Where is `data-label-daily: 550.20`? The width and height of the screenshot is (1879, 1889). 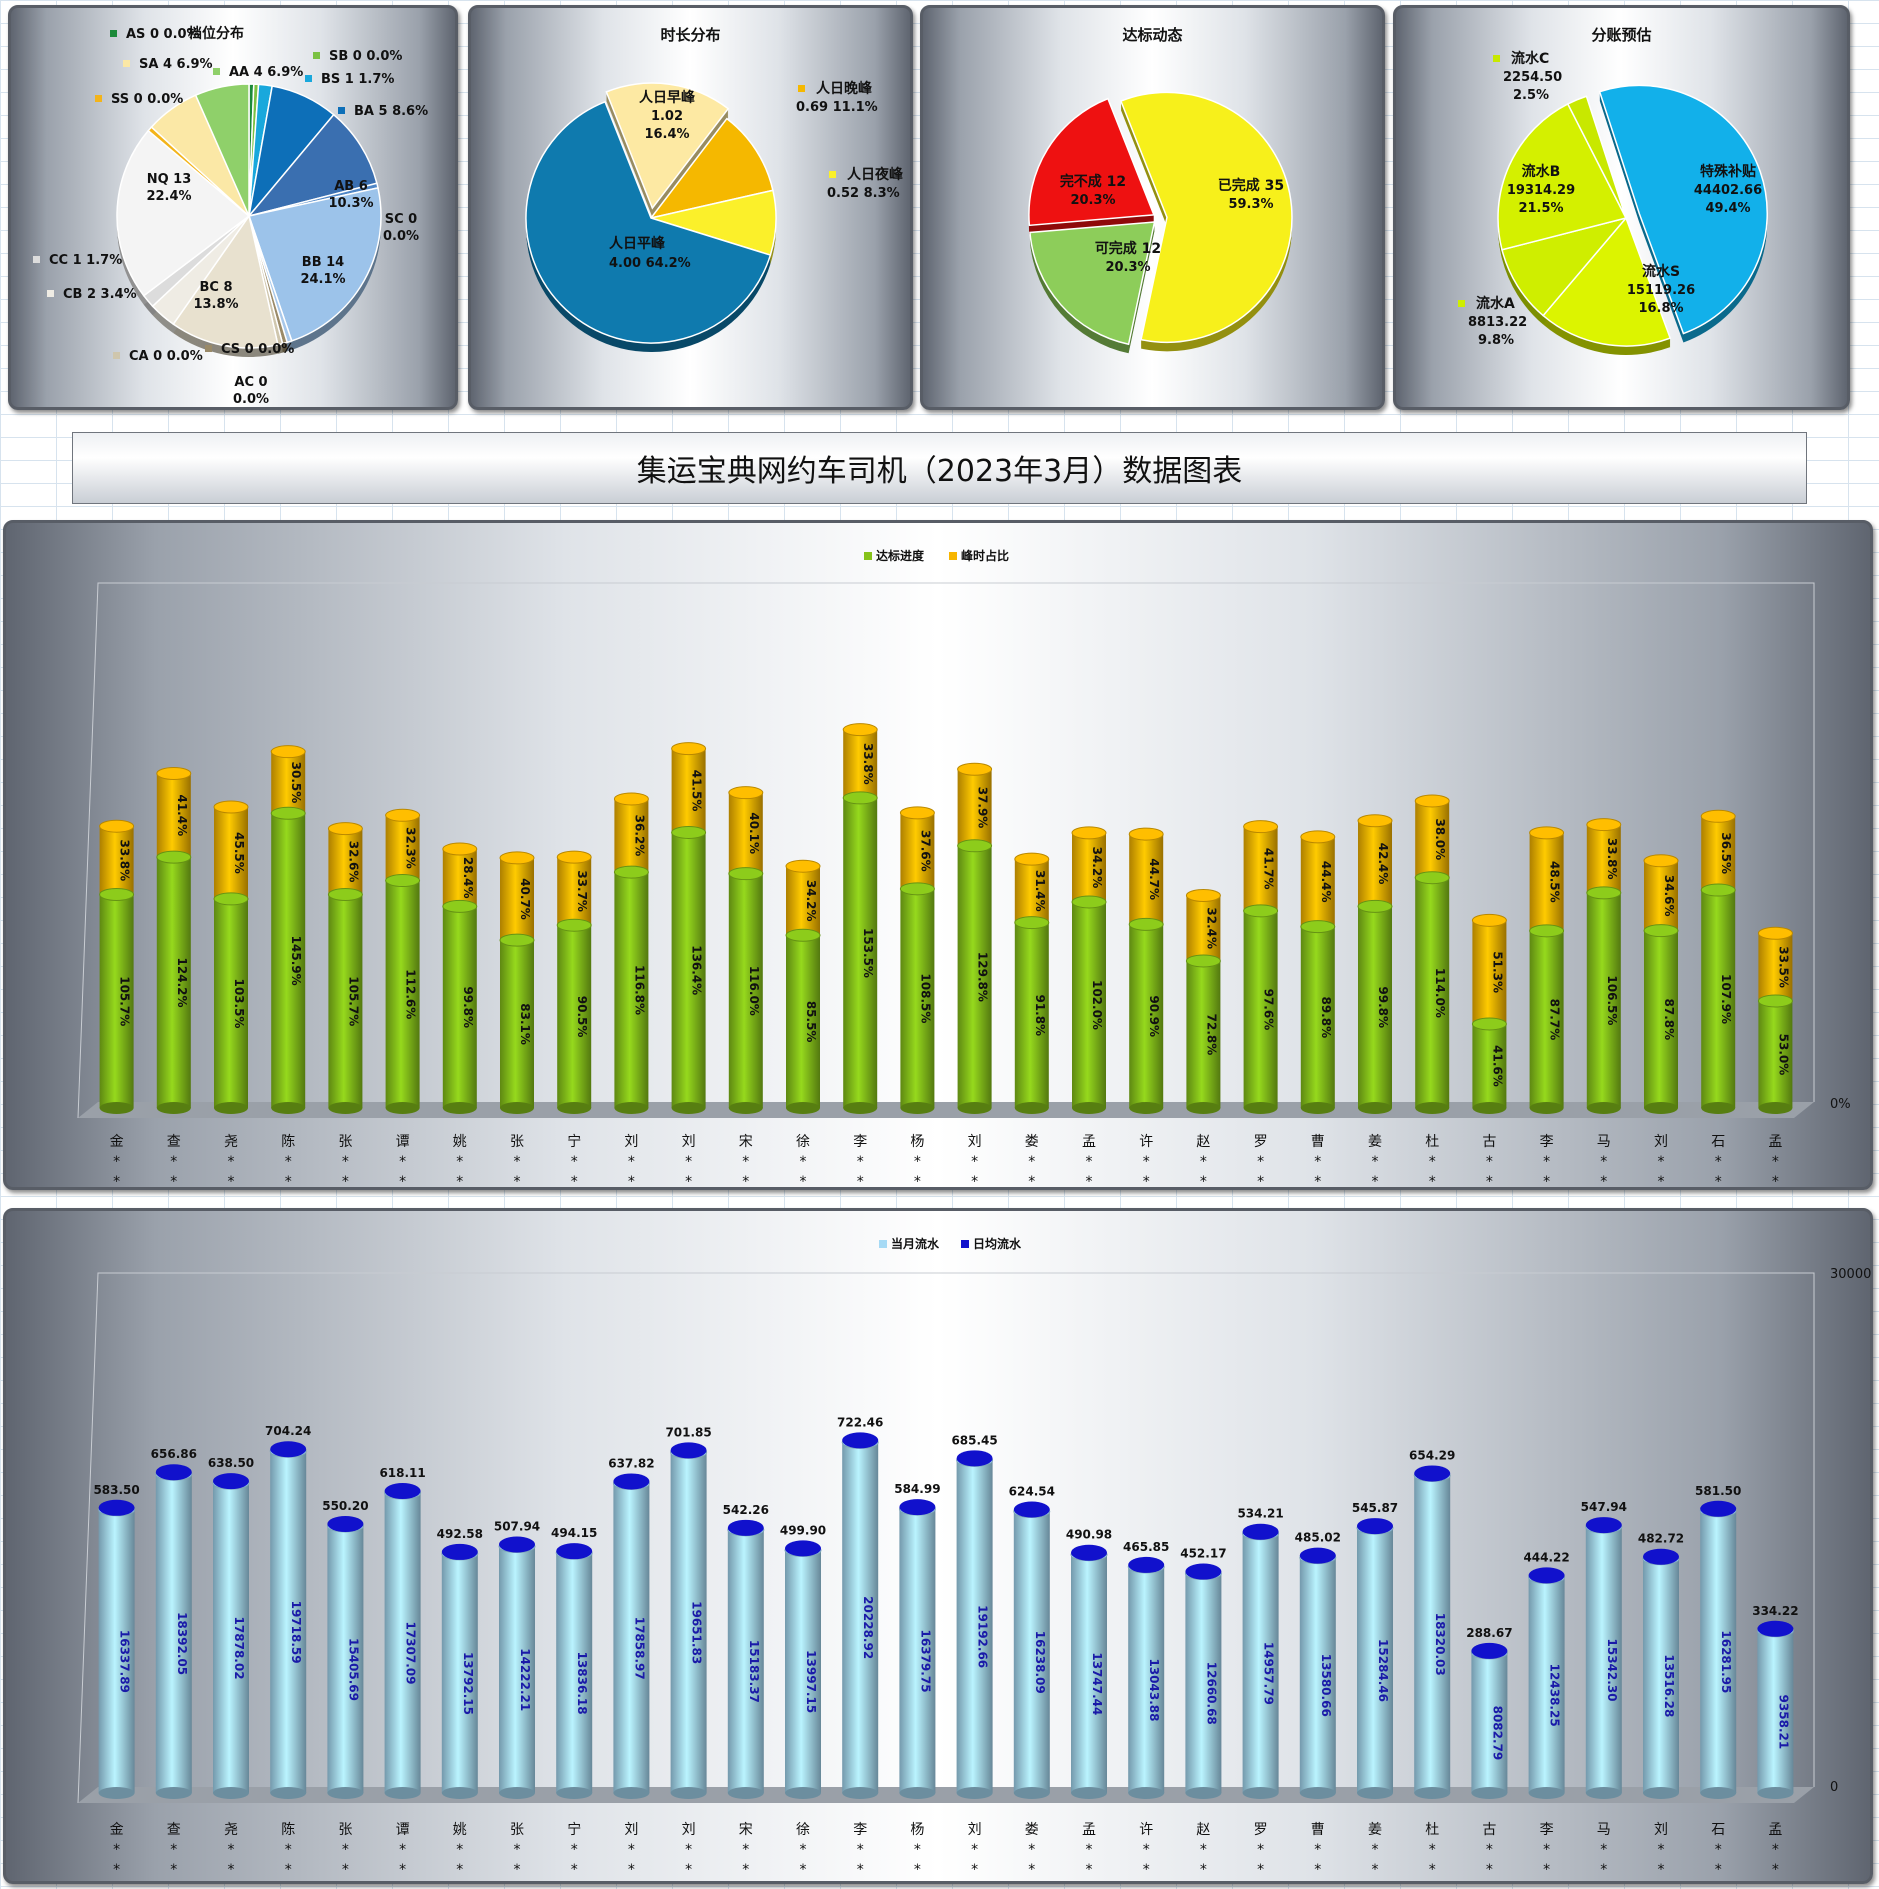 data-label-daily: 550.20 is located at coordinates (345, 1506).